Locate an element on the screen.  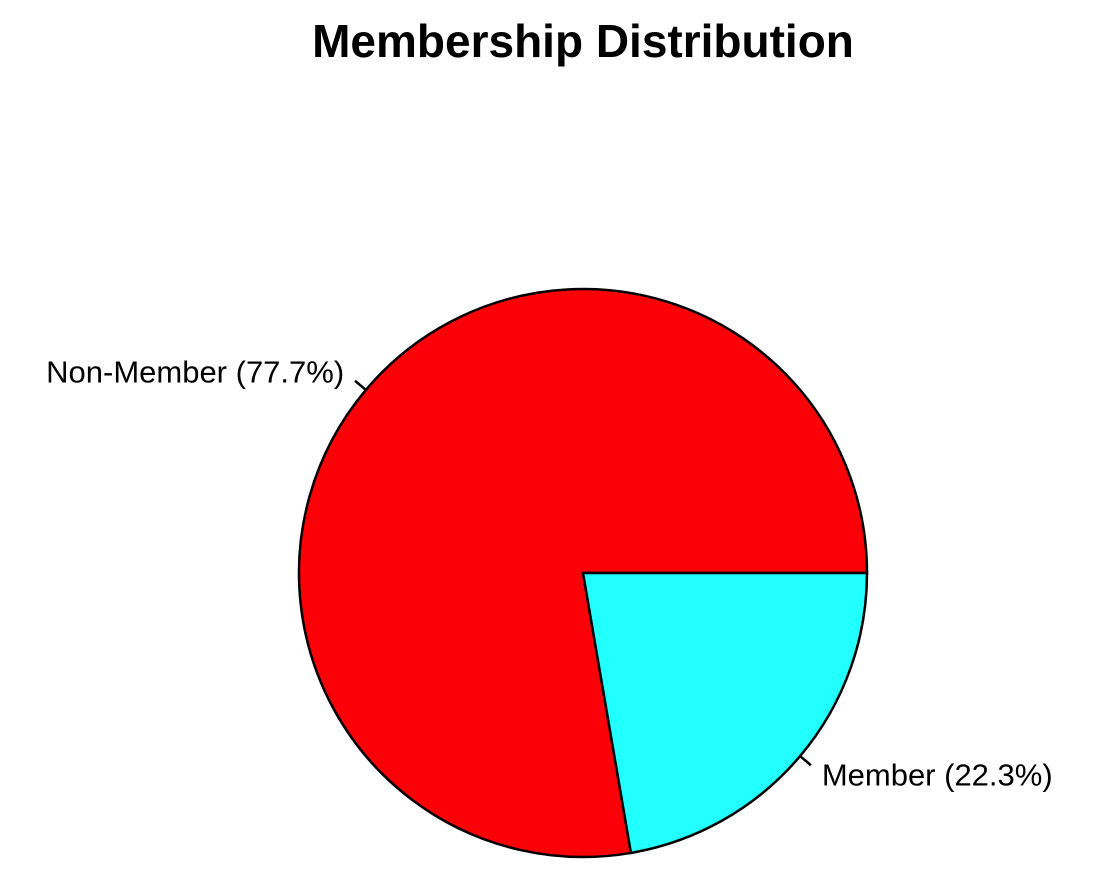
pie-slice-member is located at coordinates (725, 713).